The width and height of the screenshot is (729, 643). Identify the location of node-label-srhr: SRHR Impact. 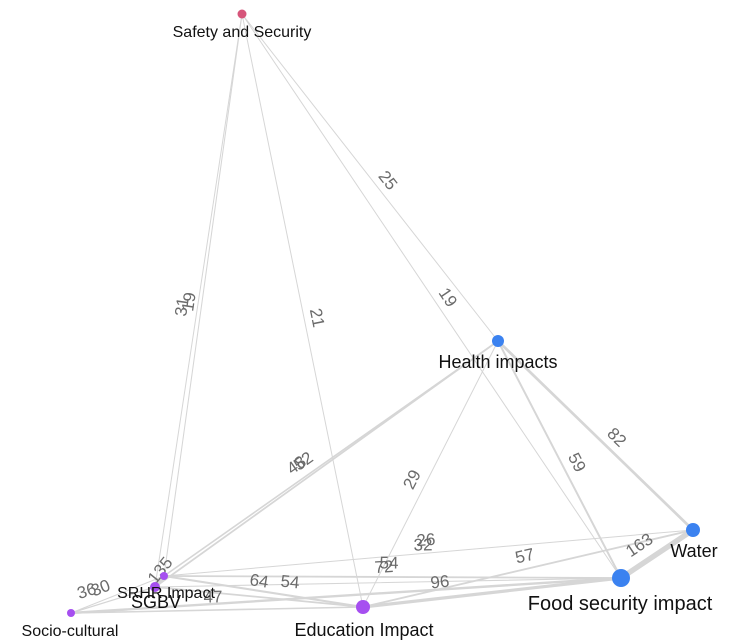
(166, 593).